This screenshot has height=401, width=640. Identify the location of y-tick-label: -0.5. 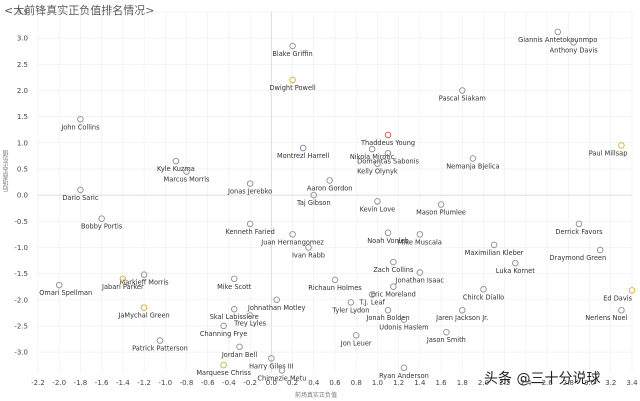
(21, 222).